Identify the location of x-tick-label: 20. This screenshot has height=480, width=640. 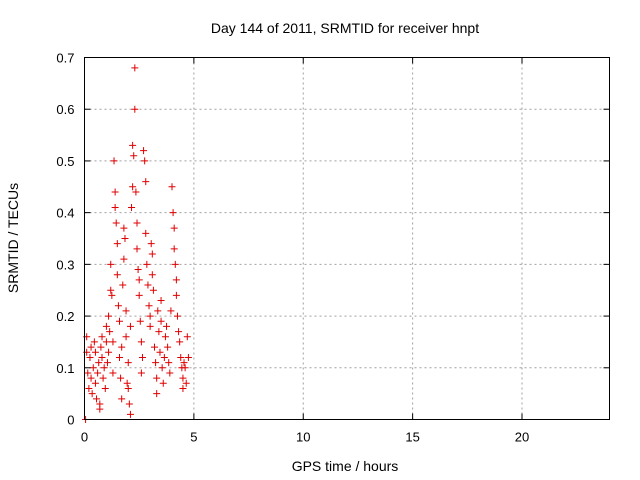
(522, 437).